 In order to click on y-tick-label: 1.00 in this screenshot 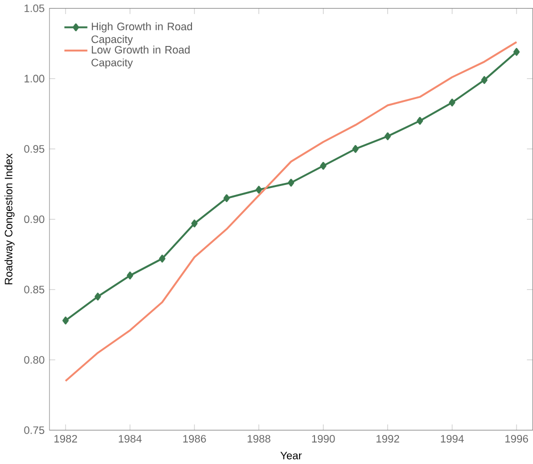, I will do `click(34, 78)`.